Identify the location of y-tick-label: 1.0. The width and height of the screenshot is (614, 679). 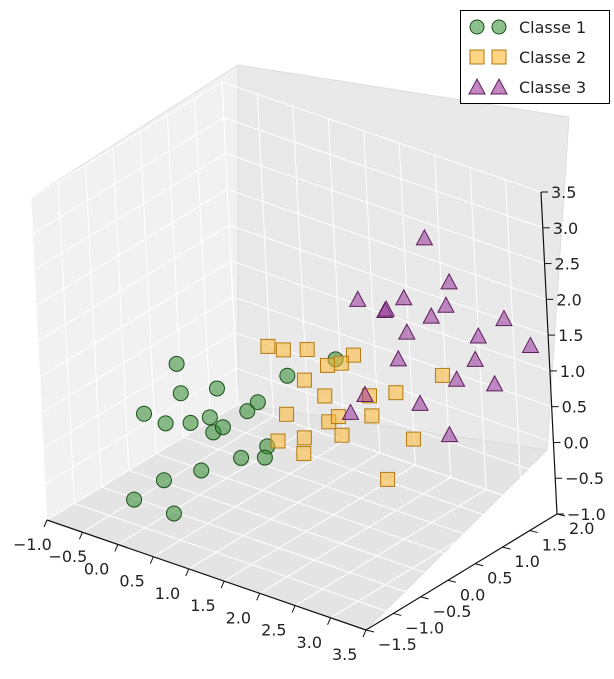
(526, 561).